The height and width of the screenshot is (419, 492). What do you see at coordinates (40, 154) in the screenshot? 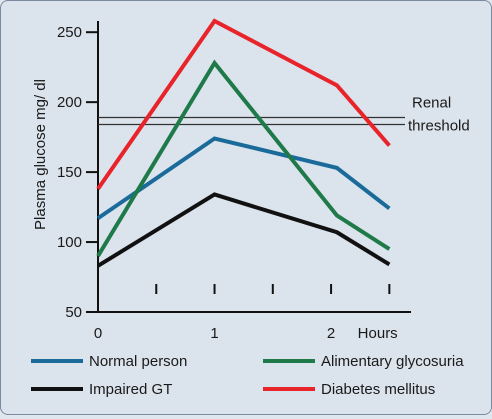
I see `y-axis-label: Plasma glucose mg/ dl` at bounding box center [40, 154].